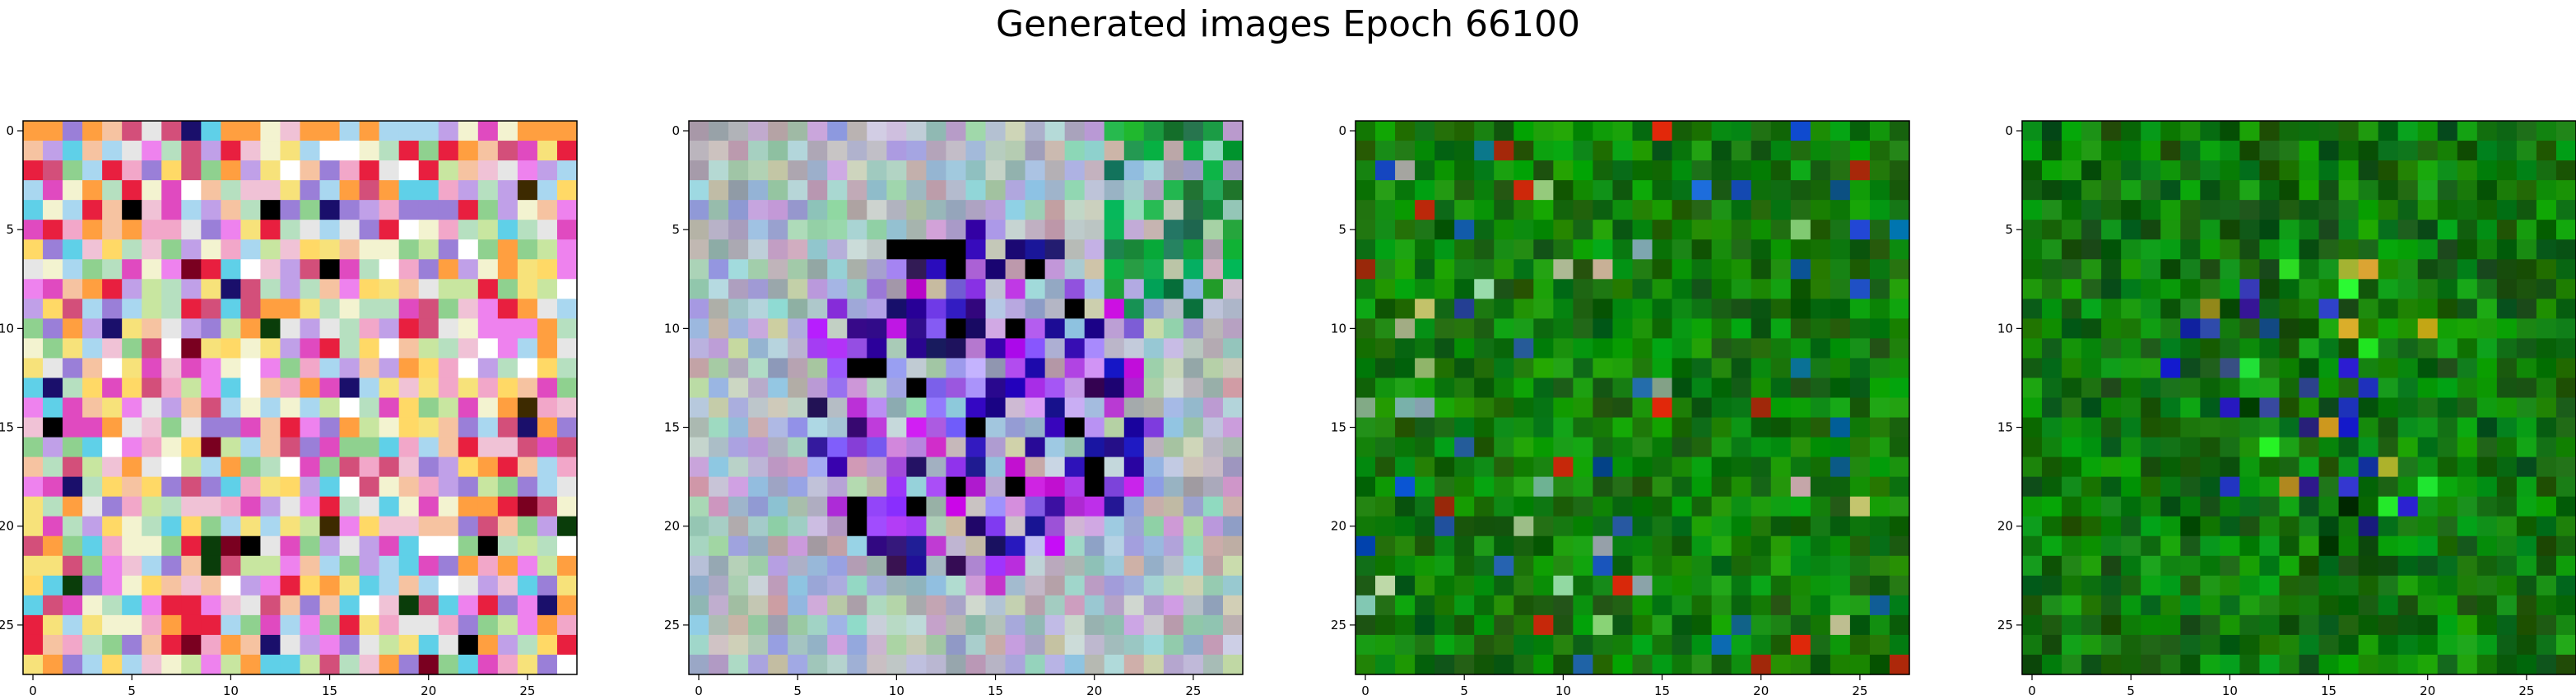 The width and height of the screenshot is (2576, 695). What do you see at coordinates (2009, 229) in the screenshot?
I see `y-tick-label: 5` at bounding box center [2009, 229].